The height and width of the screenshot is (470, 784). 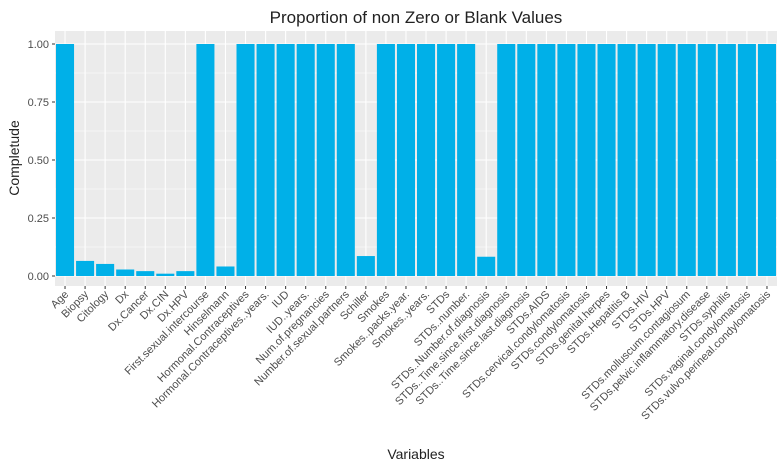 I want to click on y-tick-label: 0.00, so click(x=38, y=277).